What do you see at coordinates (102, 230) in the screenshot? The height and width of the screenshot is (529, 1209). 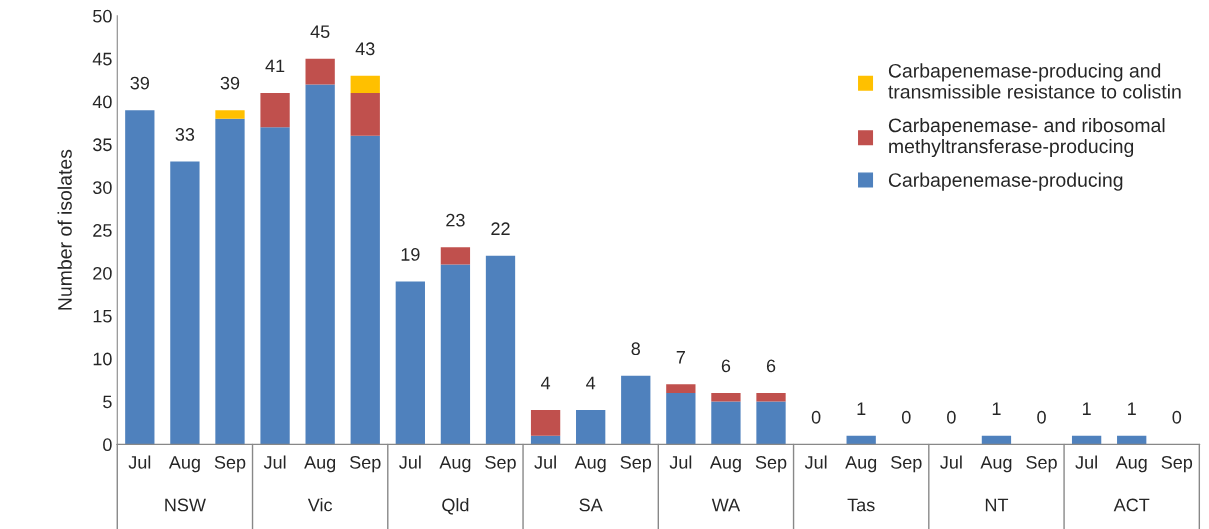 I see `y-tick-label: 25` at bounding box center [102, 230].